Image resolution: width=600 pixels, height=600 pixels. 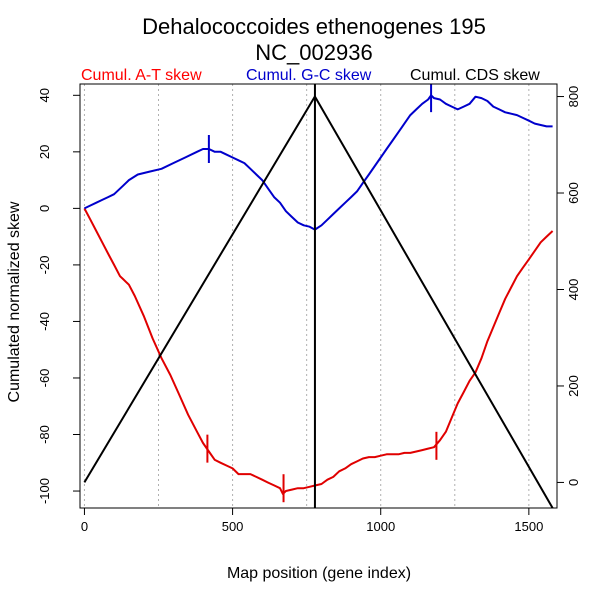 What do you see at coordinates (44, 434) in the screenshot?
I see `y-left-tick-label--80: -80` at bounding box center [44, 434].